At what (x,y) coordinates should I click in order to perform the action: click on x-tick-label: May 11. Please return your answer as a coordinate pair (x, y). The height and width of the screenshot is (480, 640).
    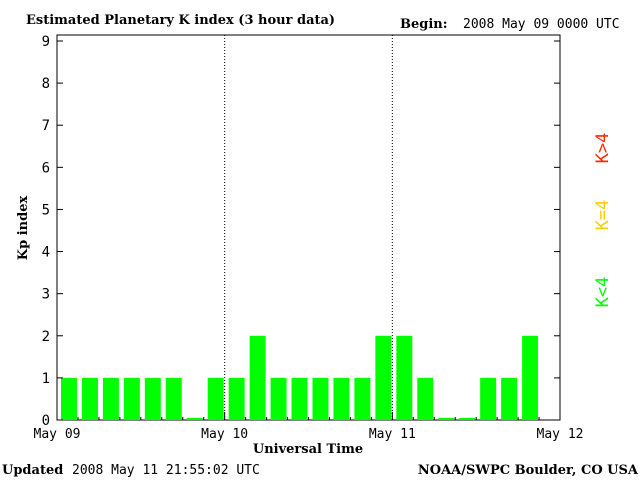
    Looking at the image, I should click on (392, 434).